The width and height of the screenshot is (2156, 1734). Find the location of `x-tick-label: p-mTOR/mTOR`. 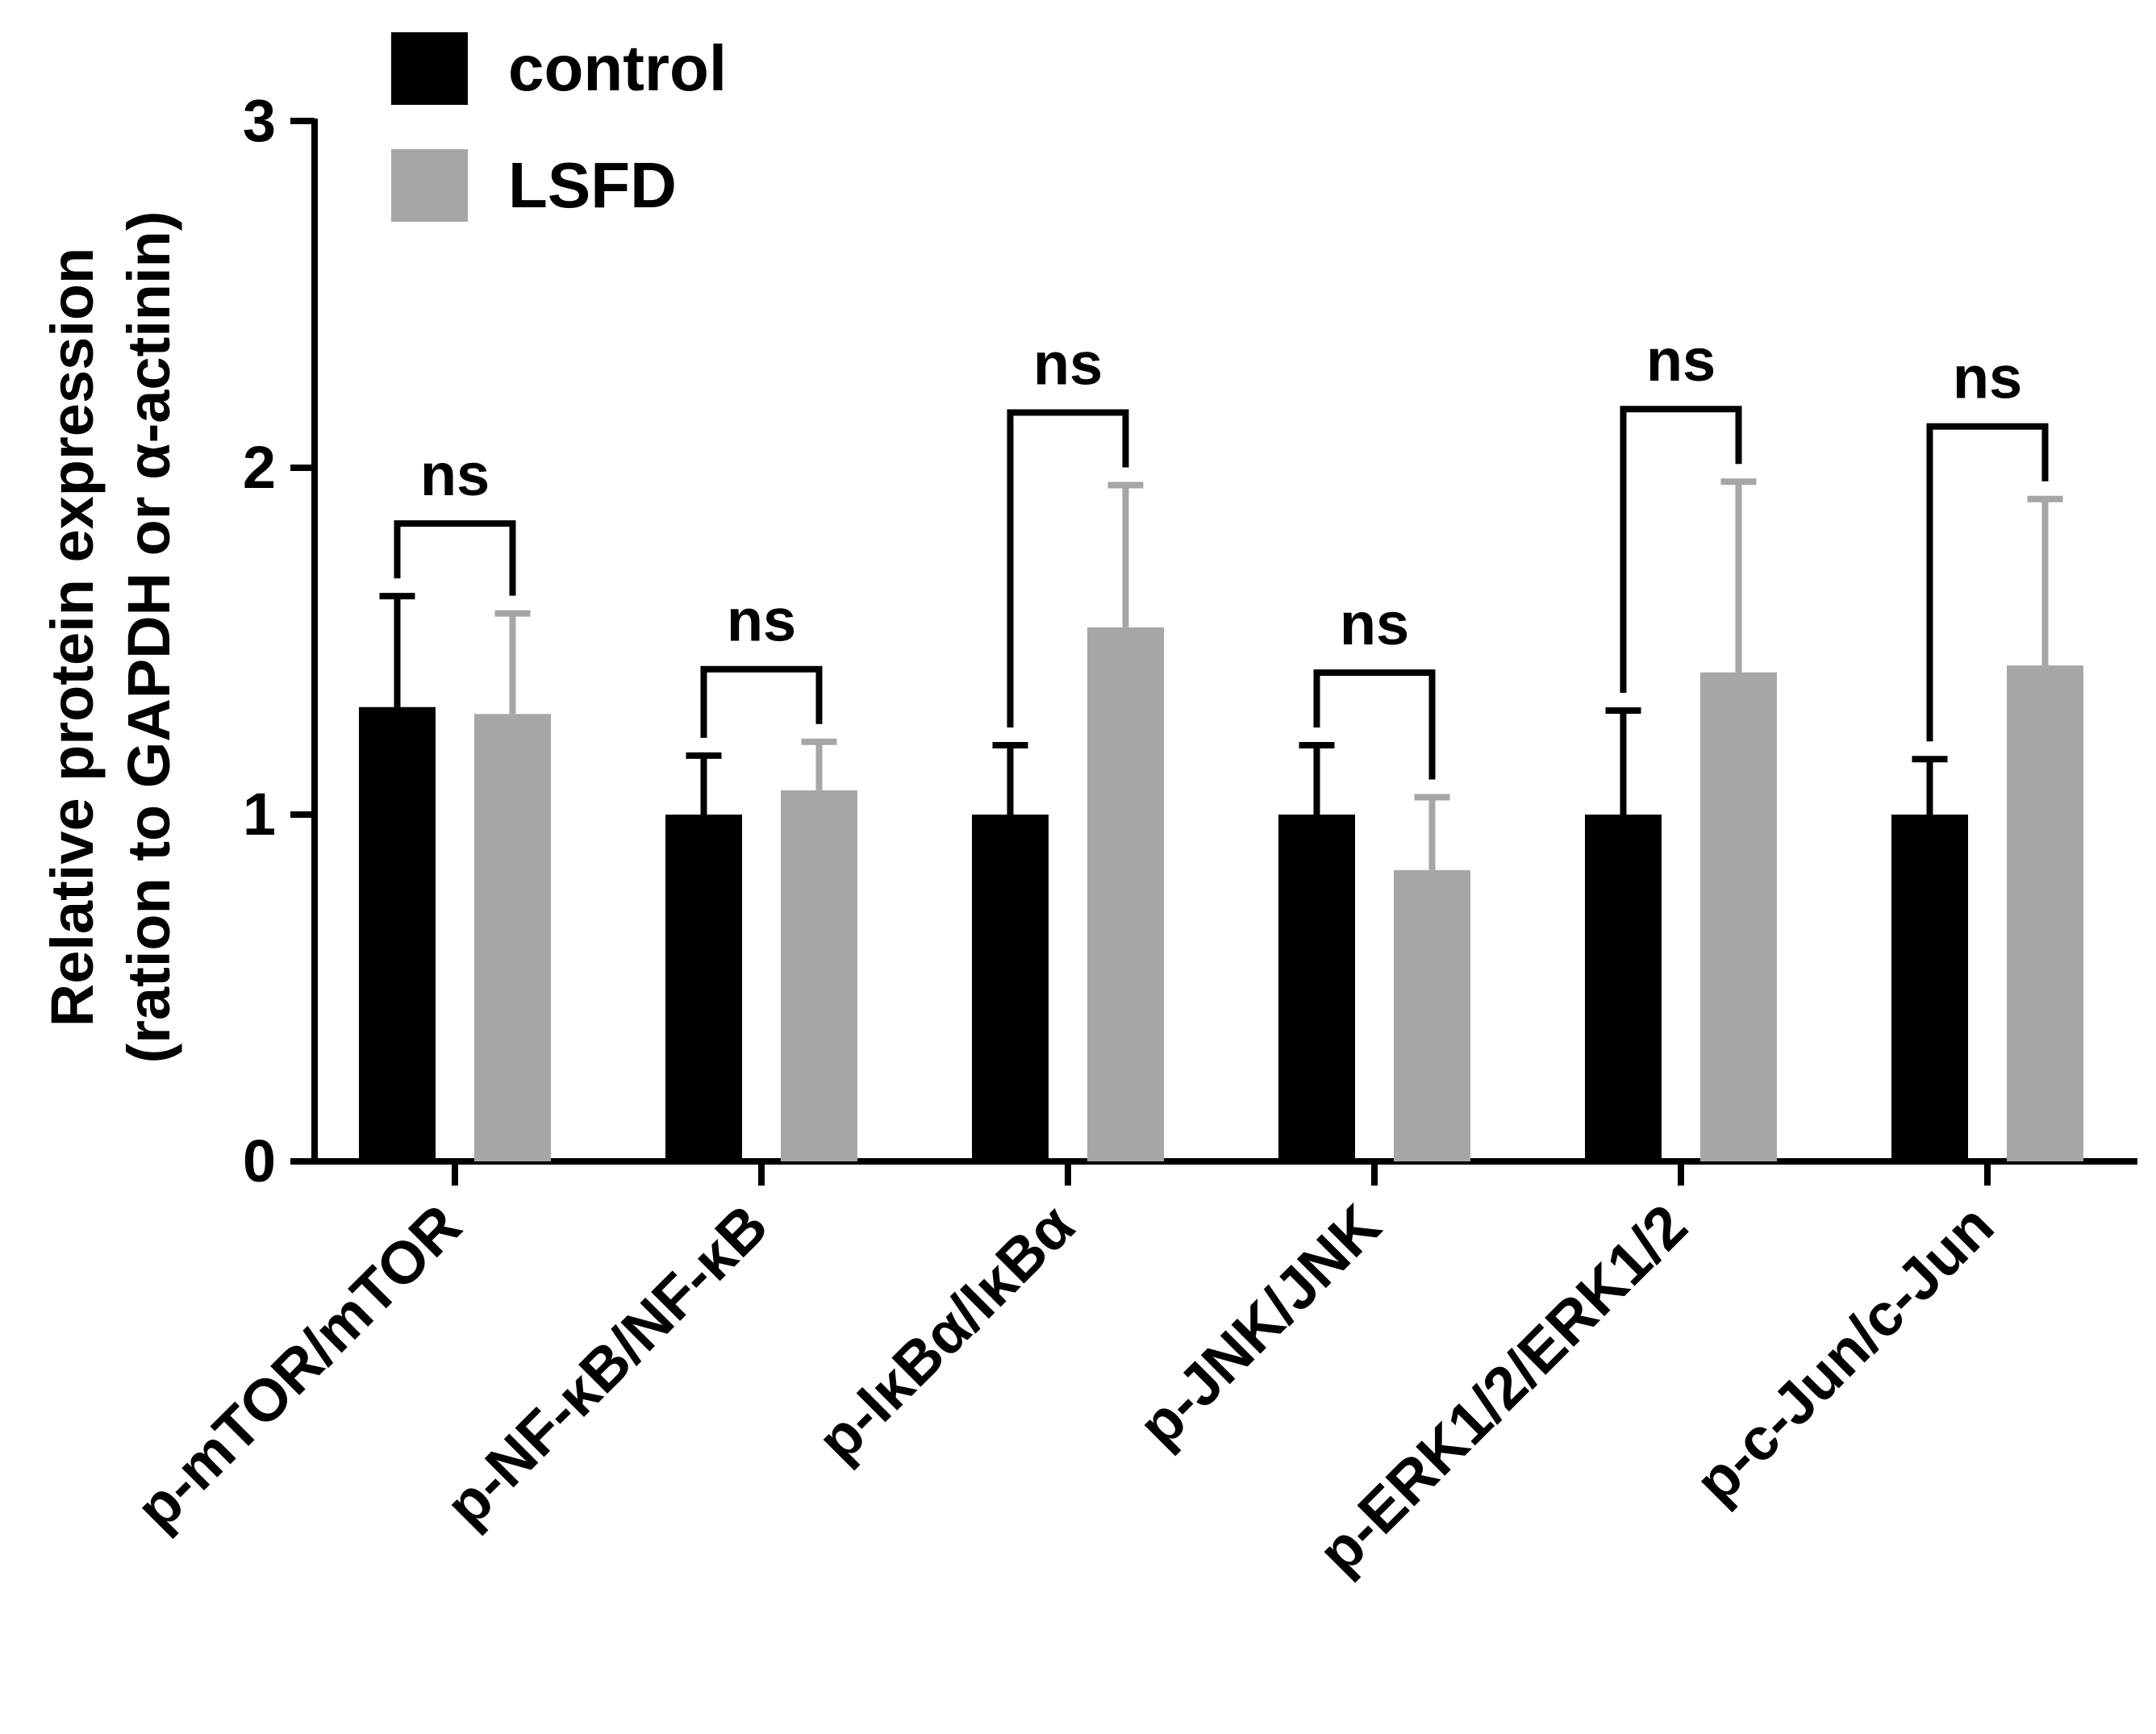

x-tick-label: p-mTOR/mTOR is located at coordinates (298, 1367).